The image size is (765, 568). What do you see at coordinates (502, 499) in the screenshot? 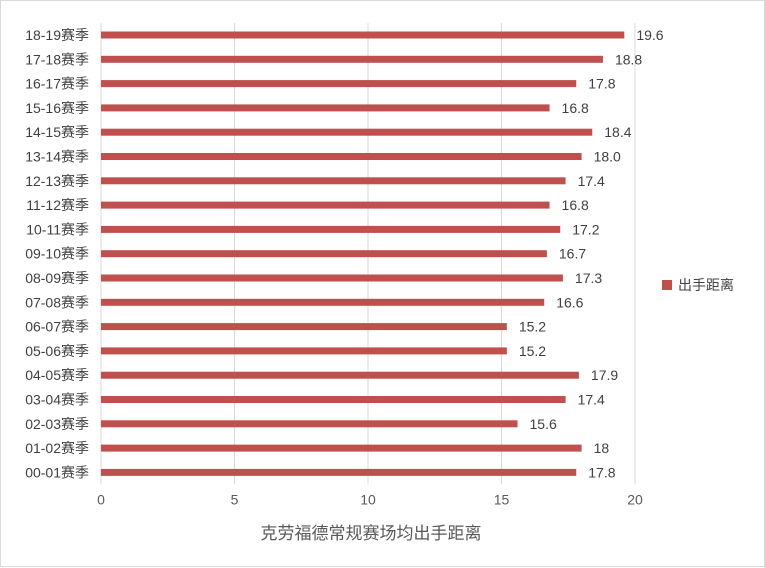
I see `x-tick-label: 15` at bounding box center [502, 499].